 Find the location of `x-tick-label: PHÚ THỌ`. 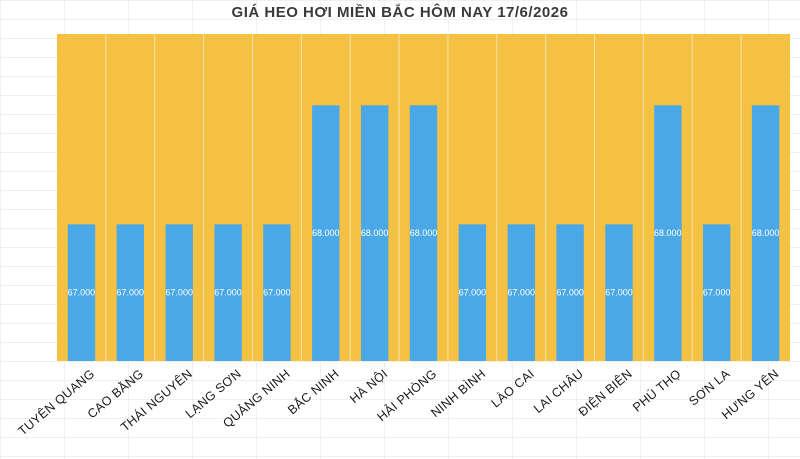

x-tick-label: PHÚ THỌ is located at coordinates (657, 390).